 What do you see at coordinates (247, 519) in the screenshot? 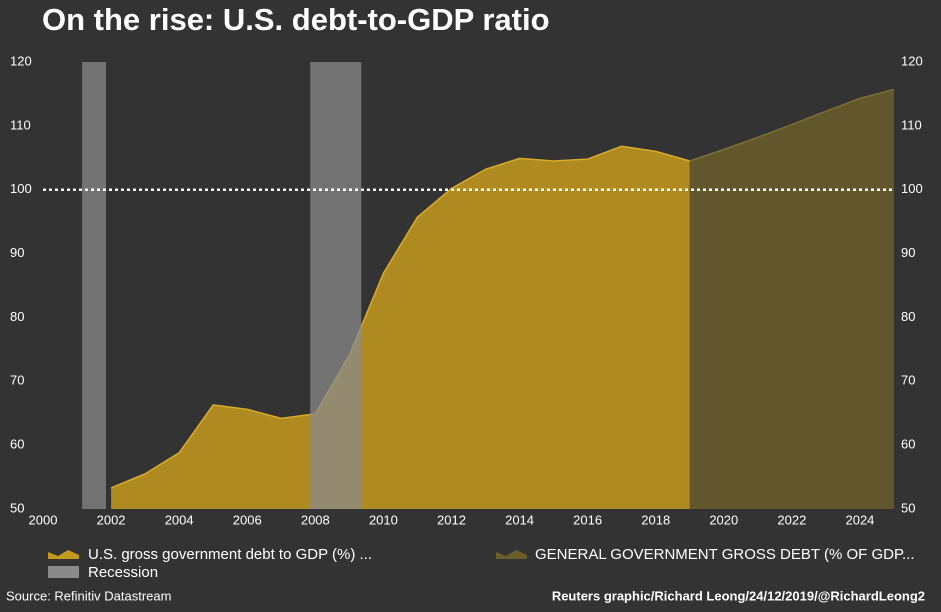
I see `x-tick-label: 2006` at bounding box center [247, 519].